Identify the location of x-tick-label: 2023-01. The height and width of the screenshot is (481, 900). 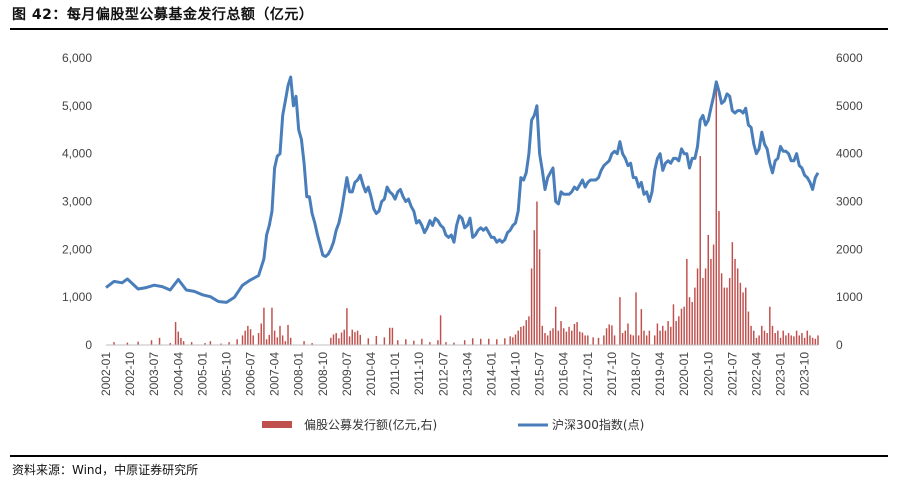
(781, 374).